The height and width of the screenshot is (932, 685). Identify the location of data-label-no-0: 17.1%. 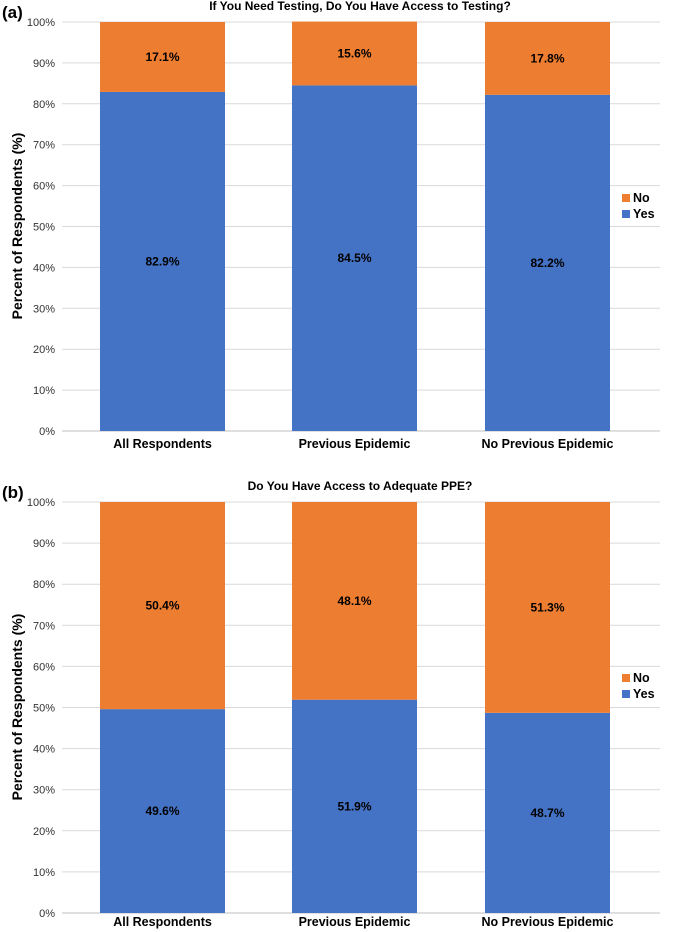
(162, 57).